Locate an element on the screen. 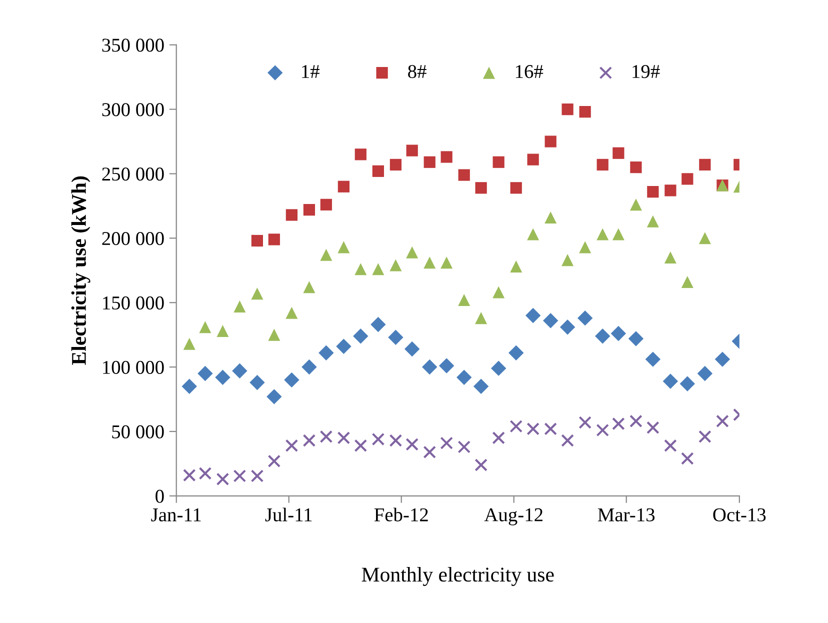  x-tick-label: Aug-12 is located at coordinates (513, 517).